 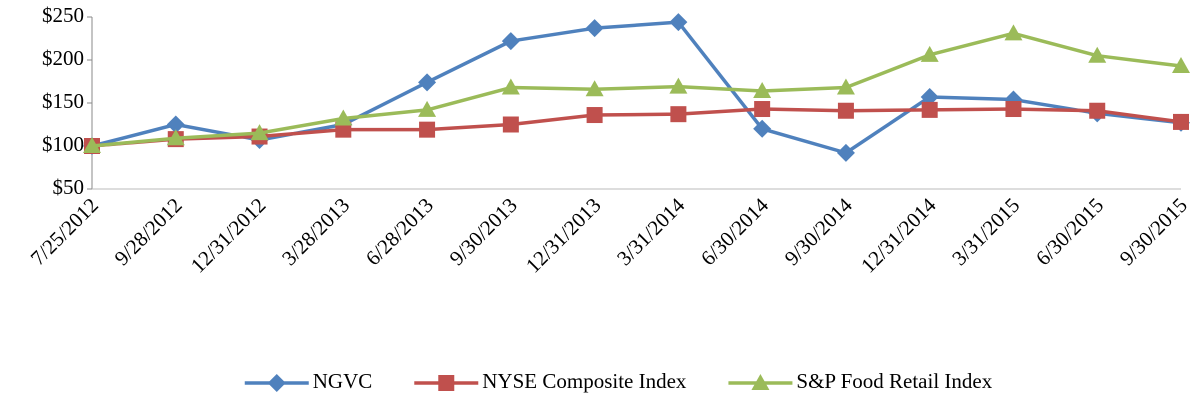 I want to click on legend-item: S&P Food Retail Index, so click(x=894, y=381).